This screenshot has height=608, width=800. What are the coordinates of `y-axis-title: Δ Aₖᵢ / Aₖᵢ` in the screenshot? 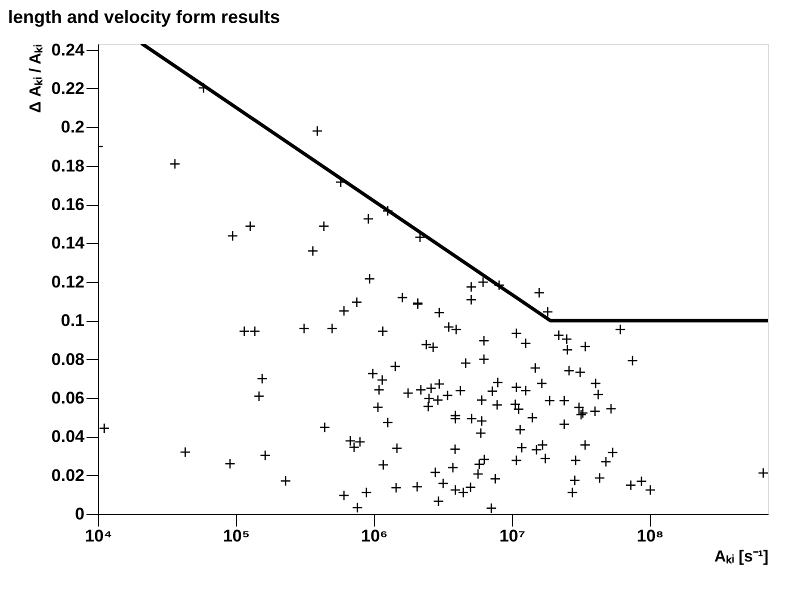 It's located at (35, 78).